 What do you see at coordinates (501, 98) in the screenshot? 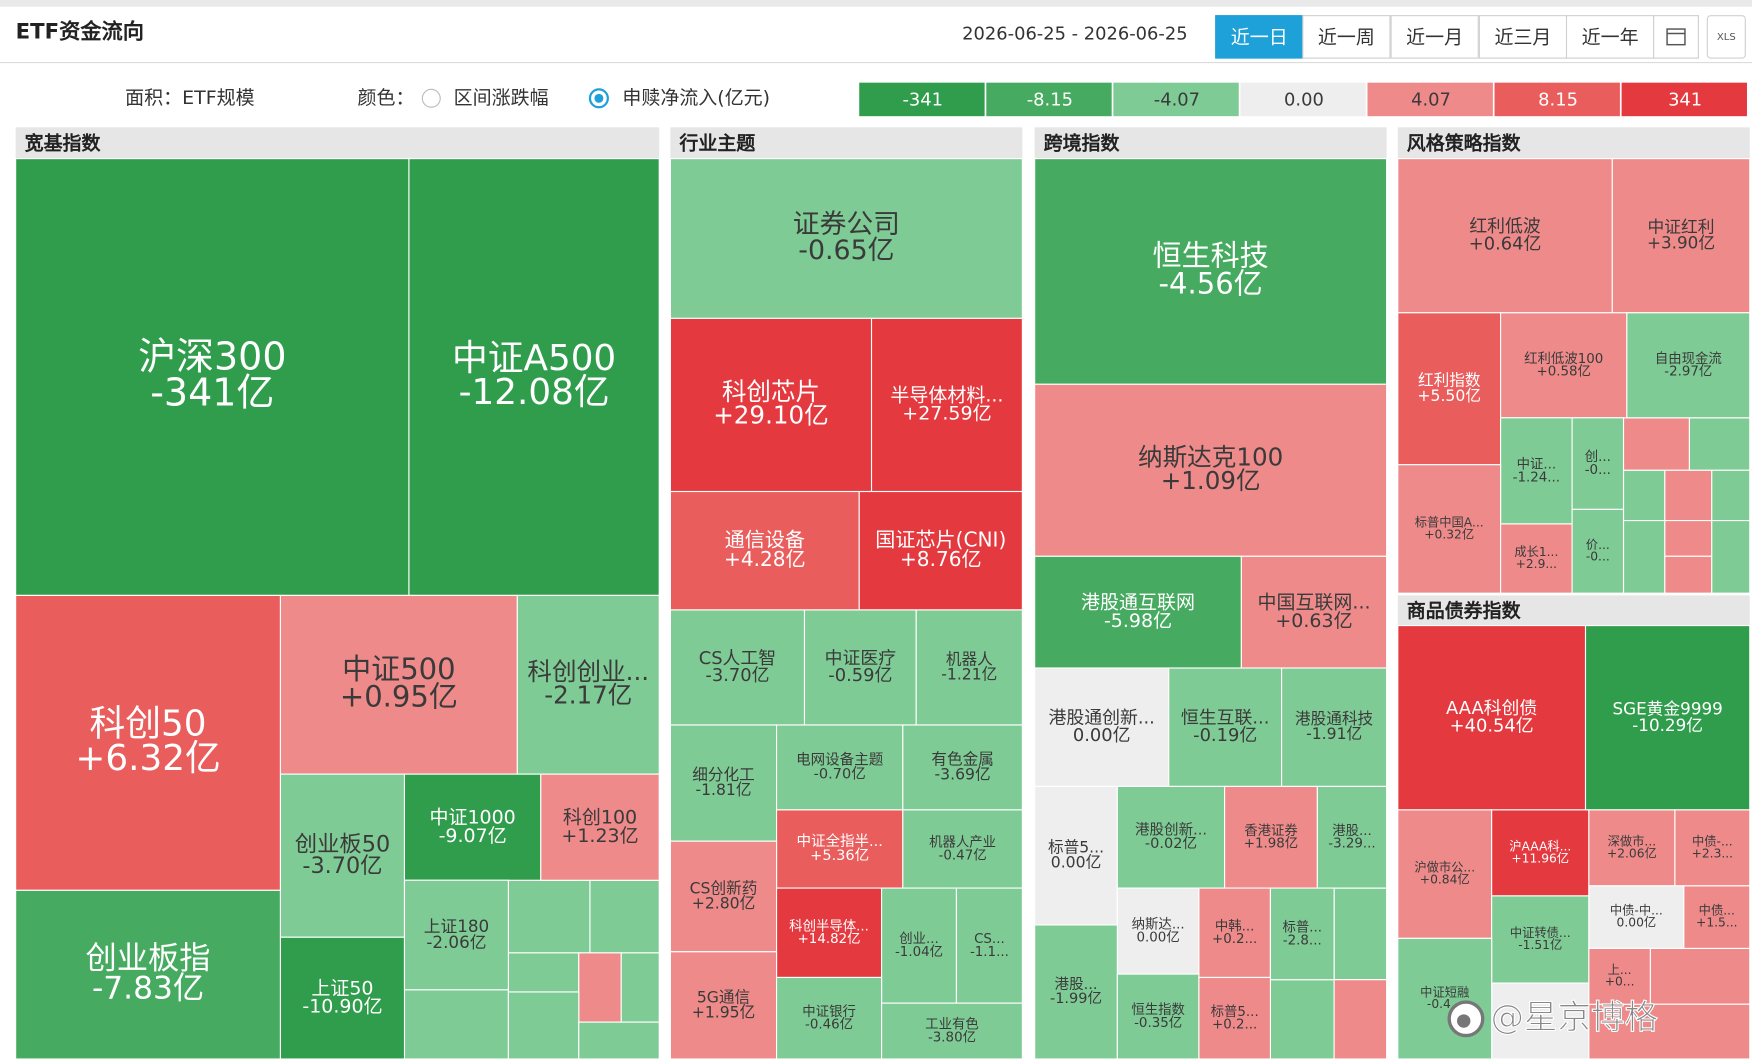
I see `radio-option: 区间涨跌幅` at bounding box center [501, 98].